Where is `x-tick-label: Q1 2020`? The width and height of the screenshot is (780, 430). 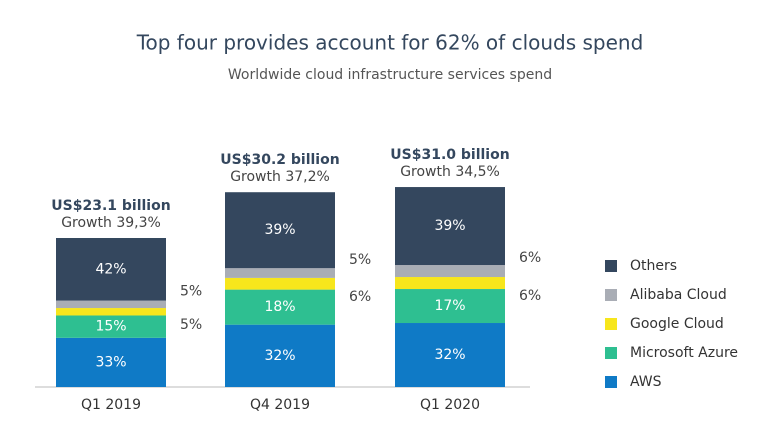
x-tick-label: Q1 2020 is located at coordinates (450, 405).